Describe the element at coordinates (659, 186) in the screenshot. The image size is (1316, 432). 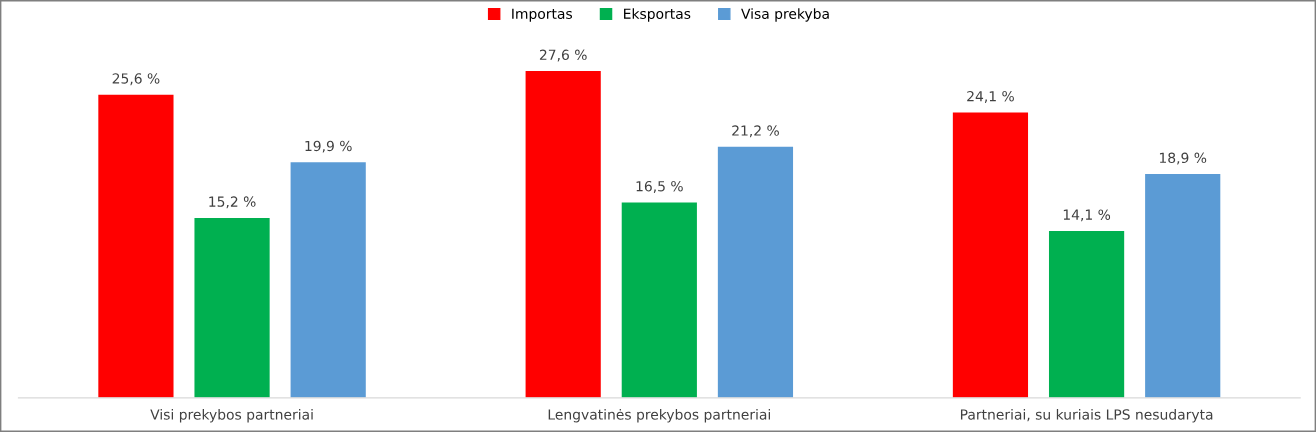
I see `data-label: 16,5 %` at that location.